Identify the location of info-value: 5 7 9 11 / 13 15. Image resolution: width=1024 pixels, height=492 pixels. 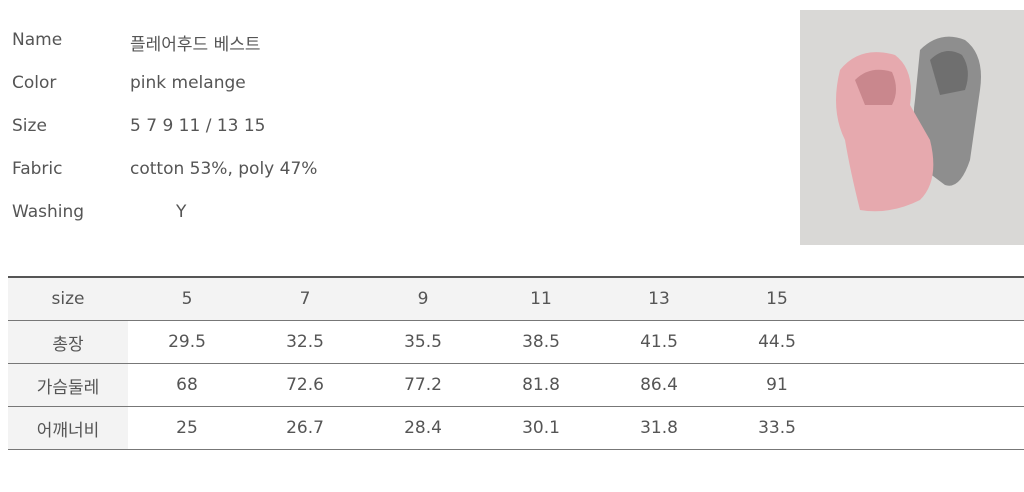
(198, 126).